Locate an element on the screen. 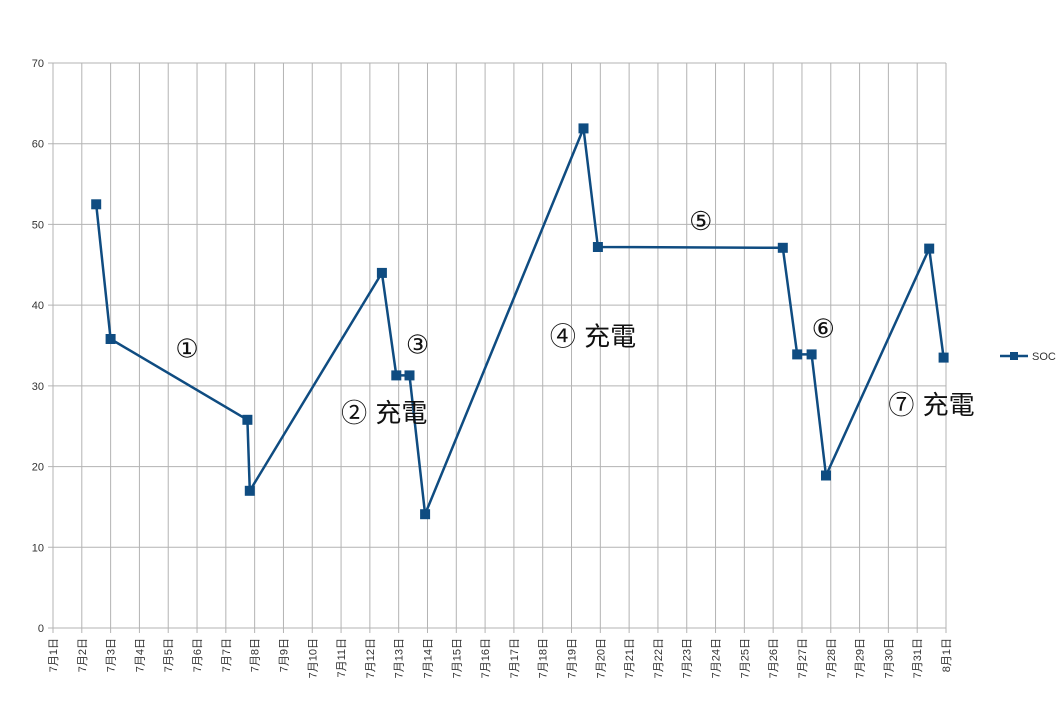  y-tick-label: 30 is located at coordinates (38, 387).